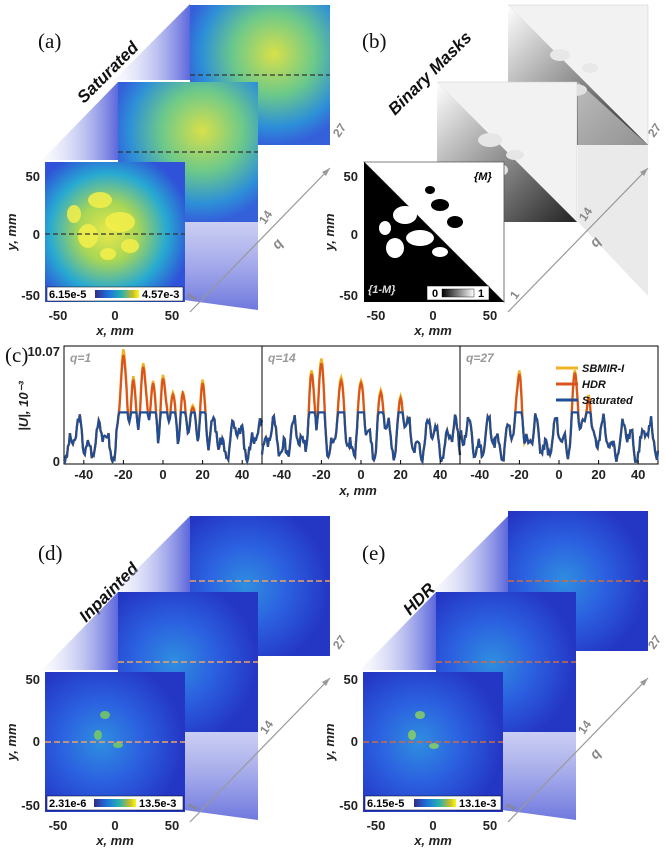 The image size is (665, 851). I want to click on chart-x-axis-label: x, mm, so click(357, 490).